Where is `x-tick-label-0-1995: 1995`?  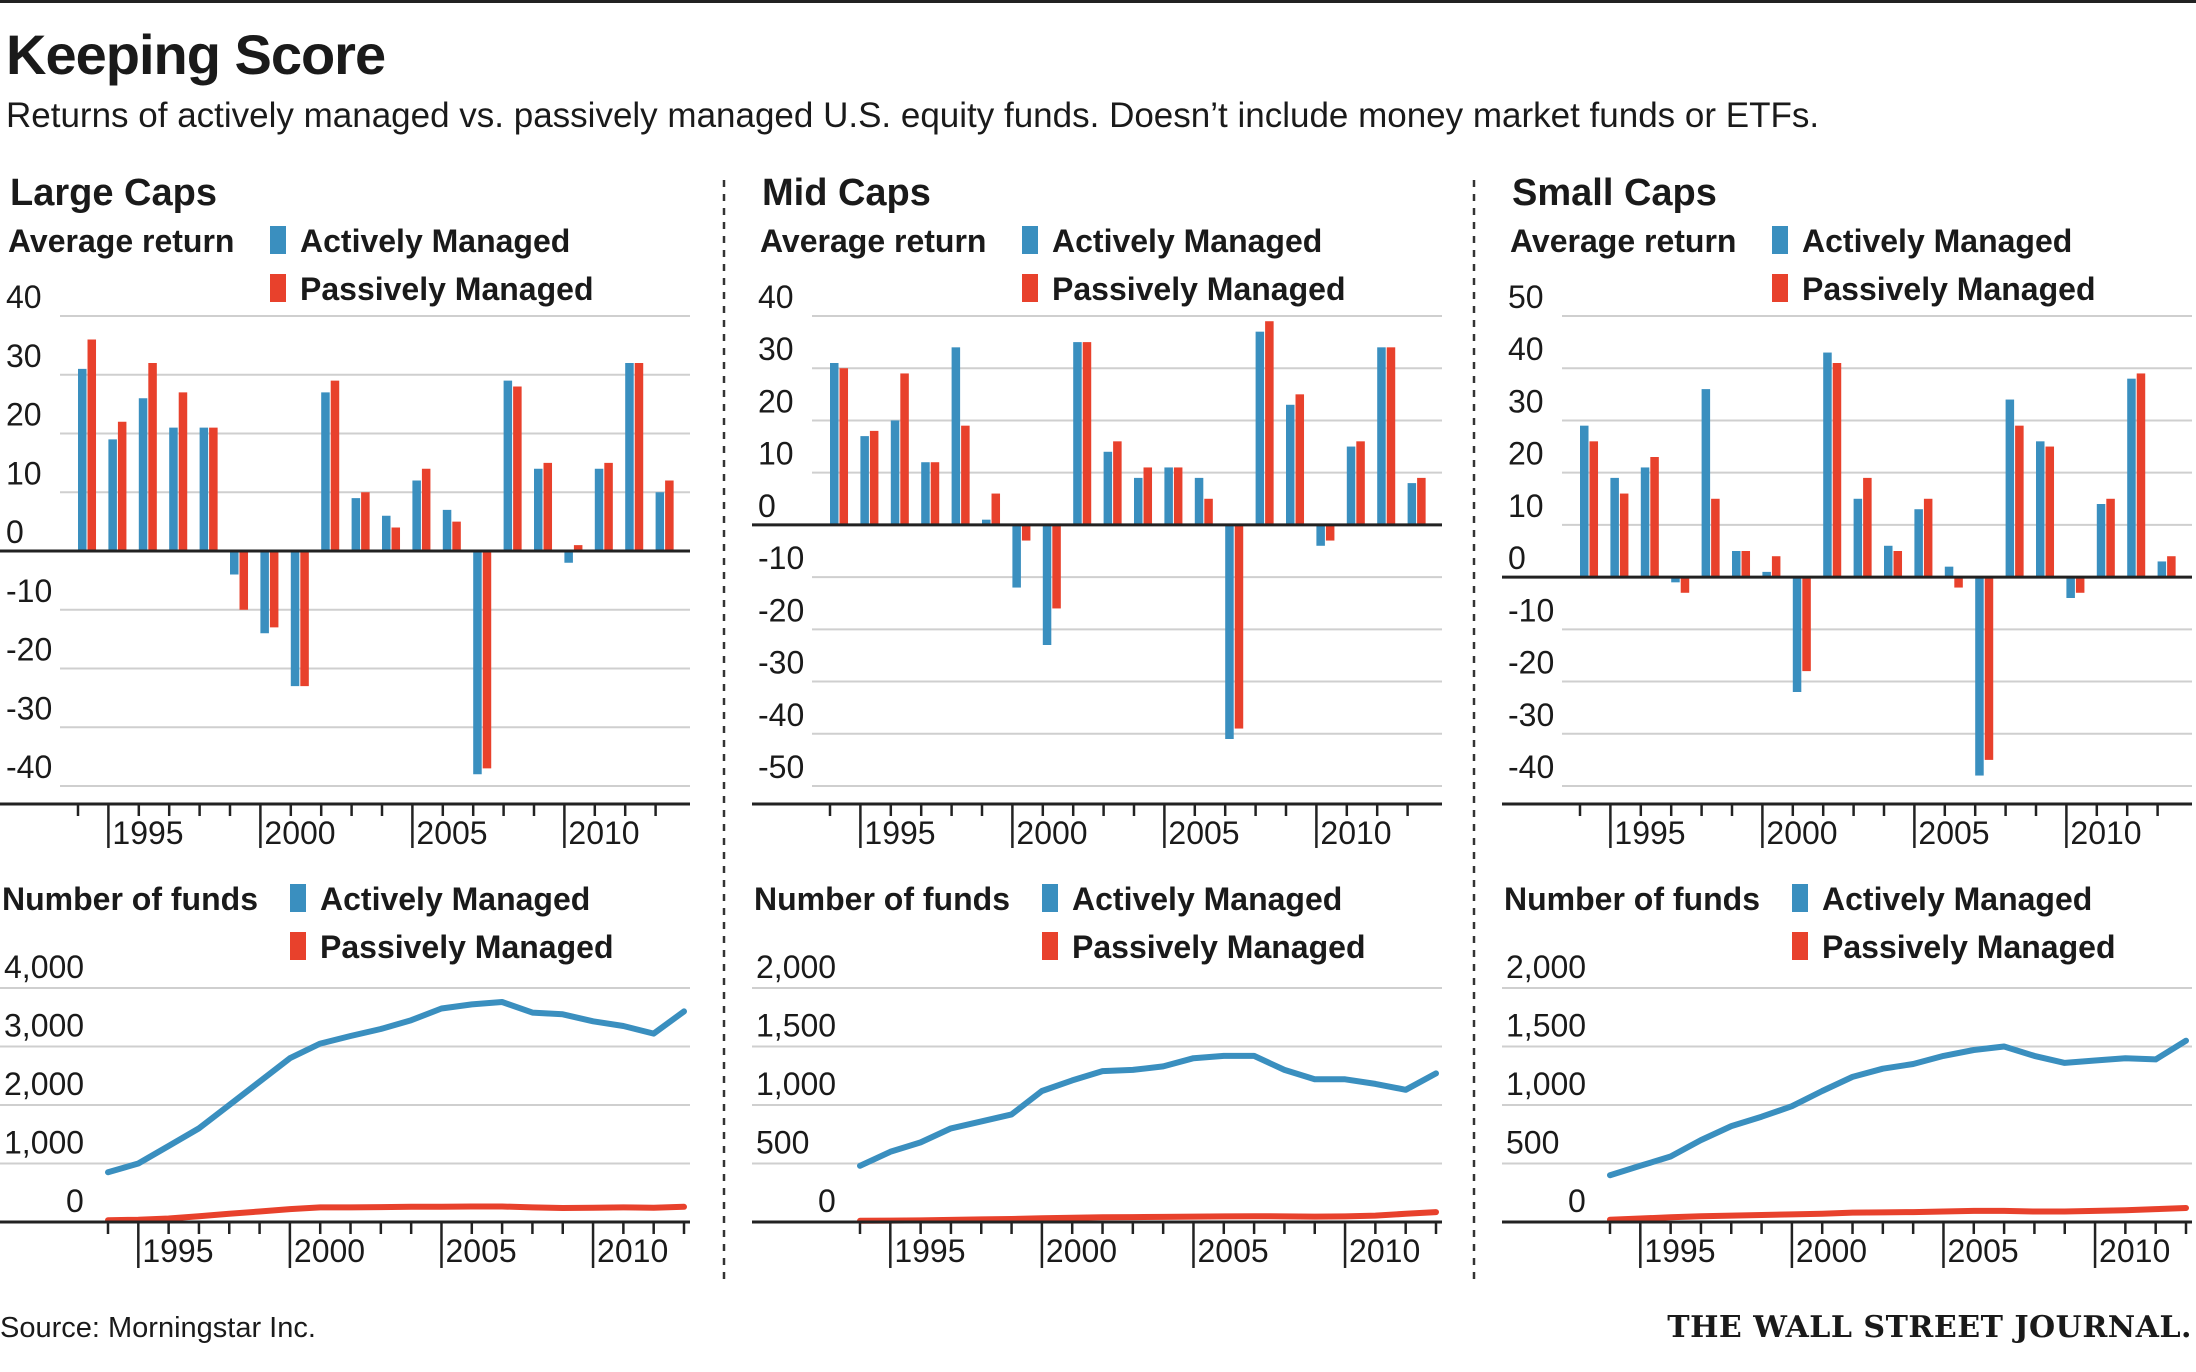
x-tick-label-0-1995: 1995 is located at coordinates (147, 833).